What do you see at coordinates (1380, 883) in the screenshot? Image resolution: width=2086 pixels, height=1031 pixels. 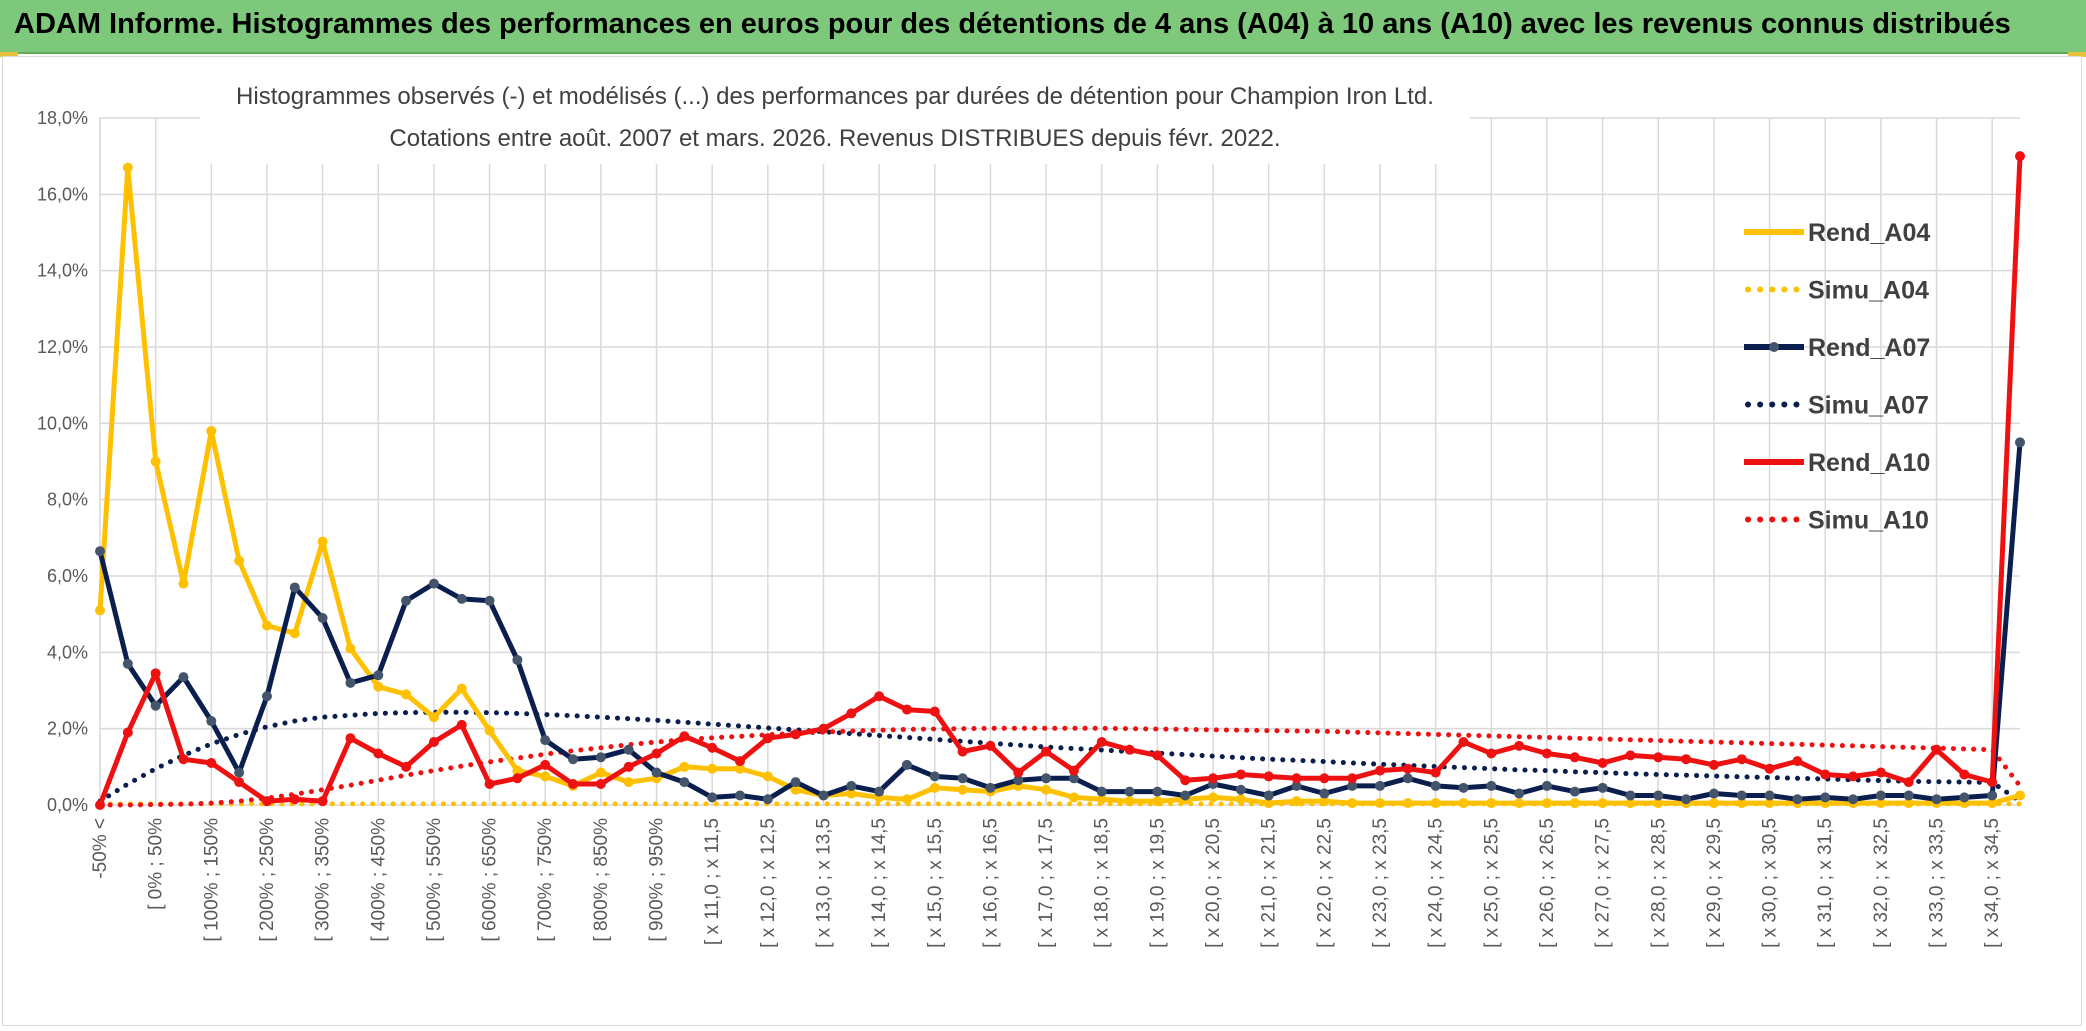 I see `x-tick-label: [ x 23,0 ; x 23,5` at bounding box center [1380, 883].